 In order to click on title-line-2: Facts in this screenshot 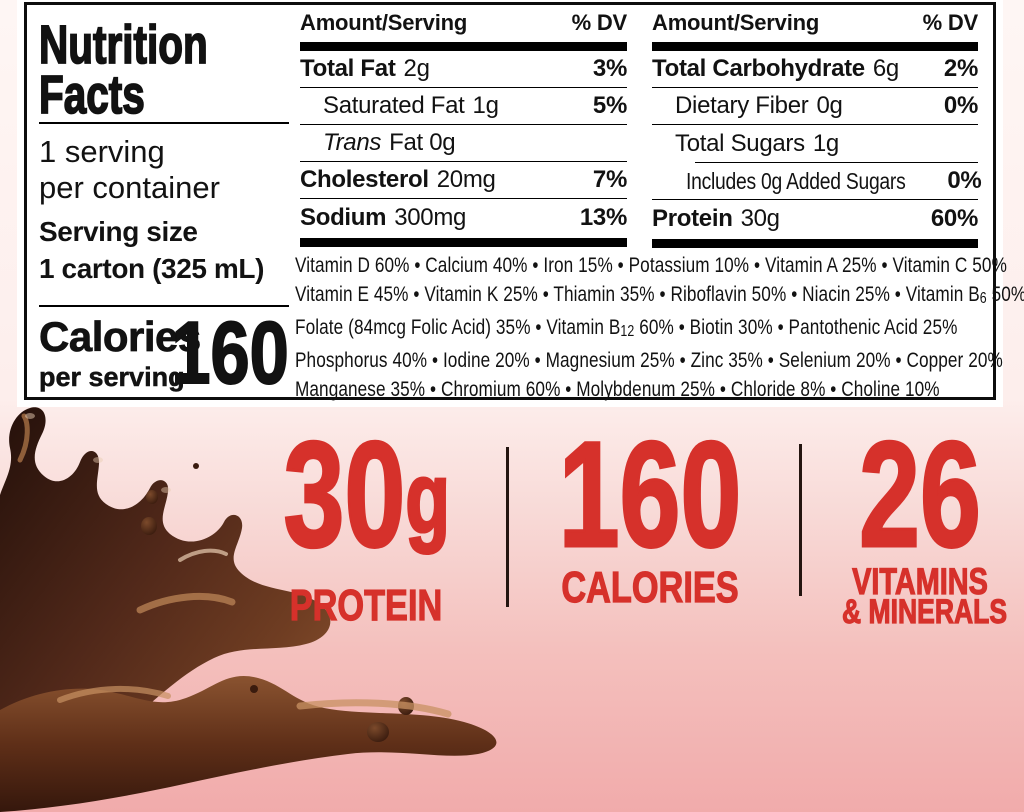, I will do `click(91, 95)`.